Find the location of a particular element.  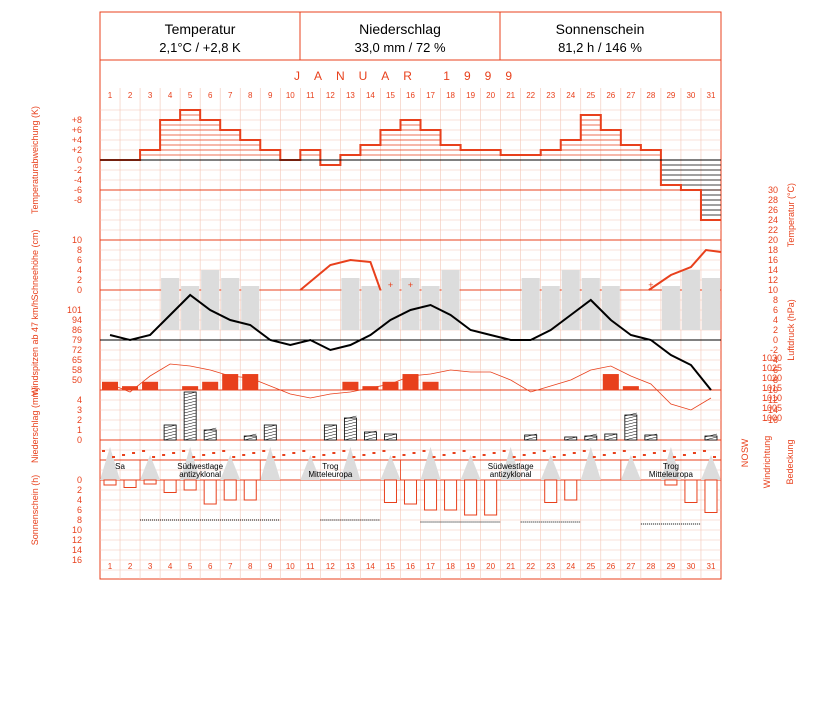

axis-tick: -16 is located at coordinates (771, 420).